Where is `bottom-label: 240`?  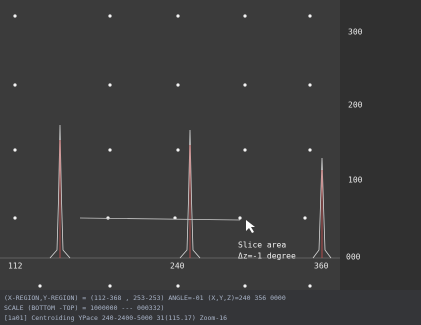 bottom-label: 240 is located at coordinates (177, 266).